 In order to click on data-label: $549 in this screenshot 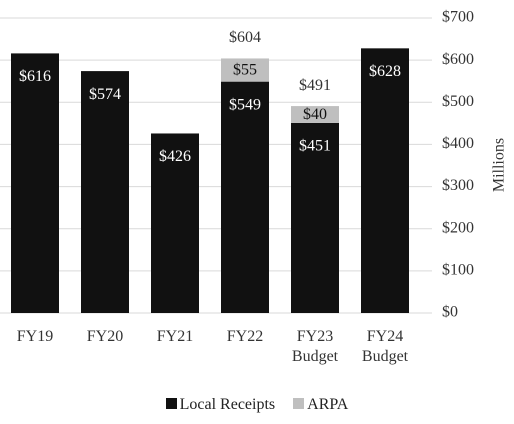, I will do `click(245, 104)`.